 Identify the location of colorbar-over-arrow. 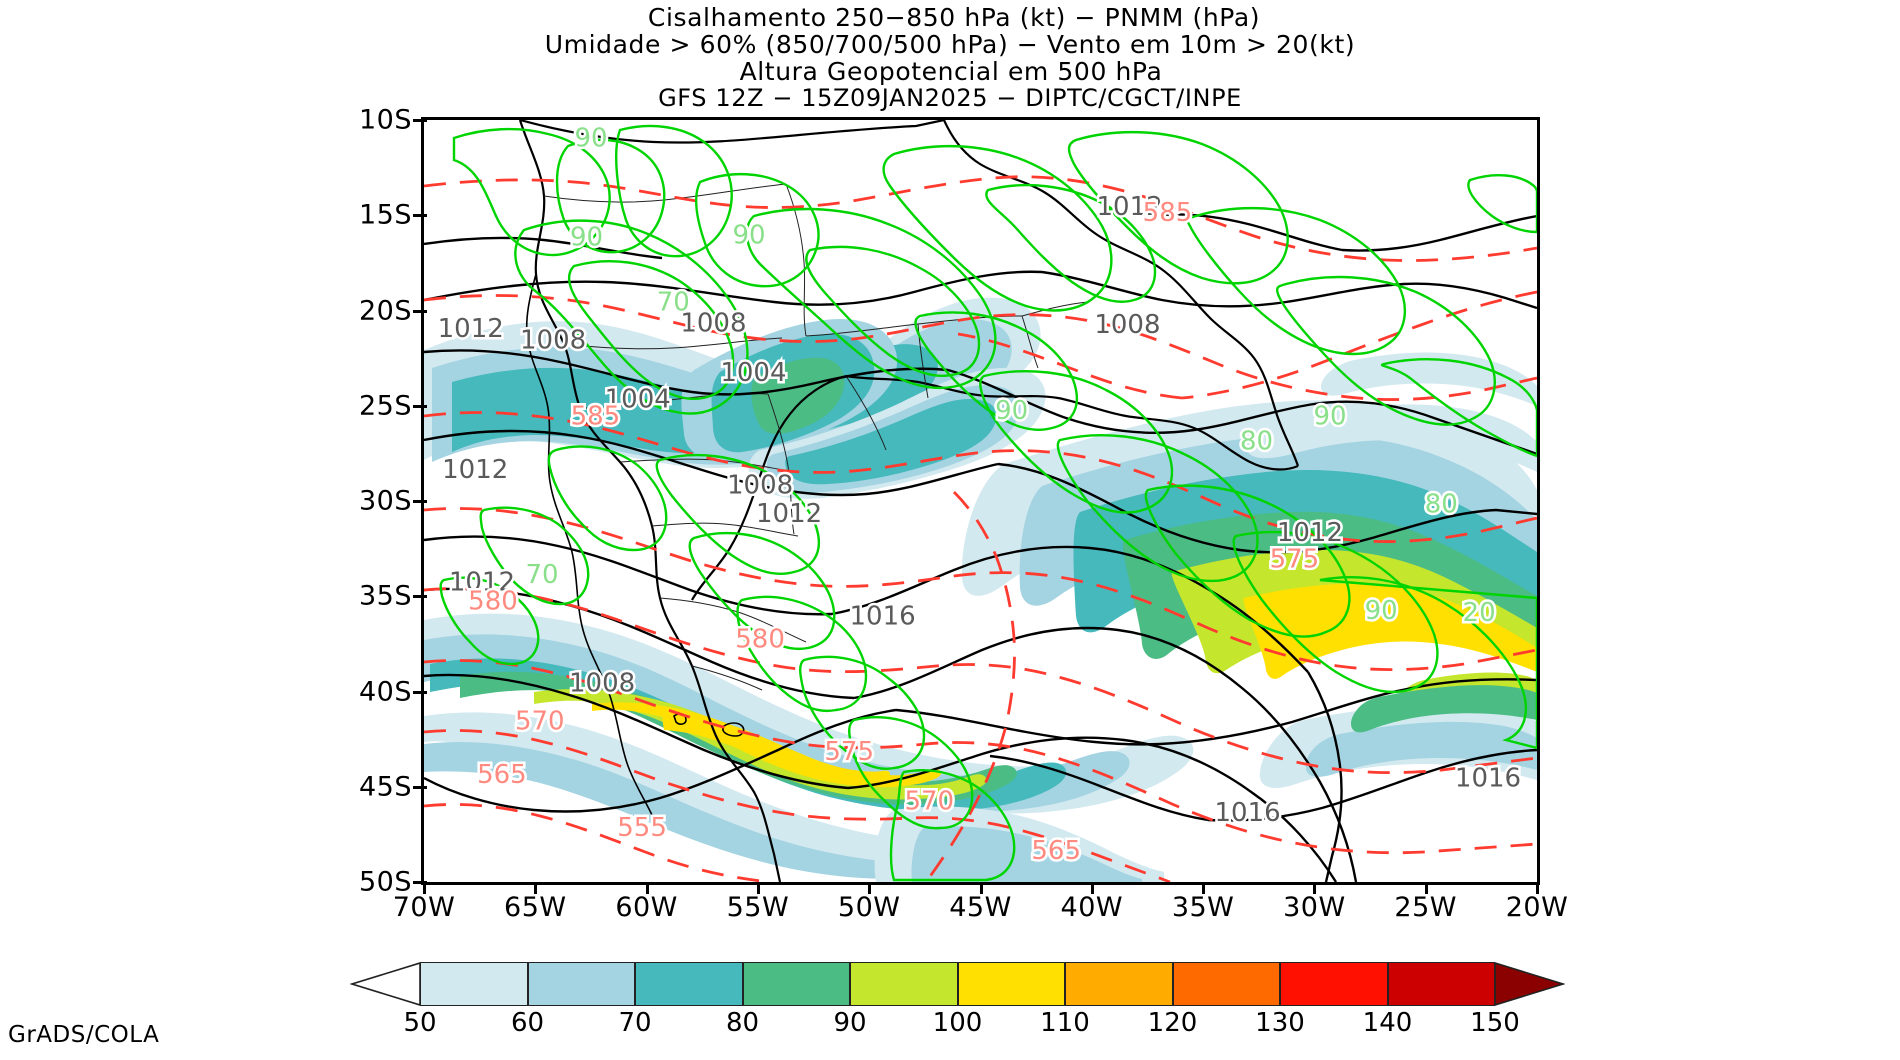
(1530, 984).